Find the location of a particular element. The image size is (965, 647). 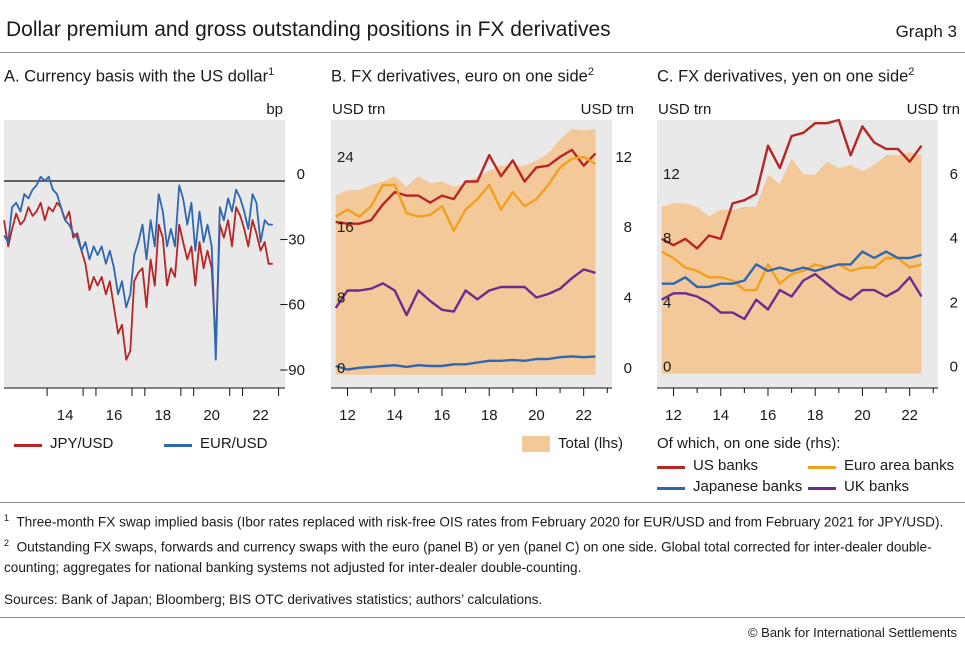

panel-b-rhs-ytick-label: 4 is located at coordinates (628, 298).